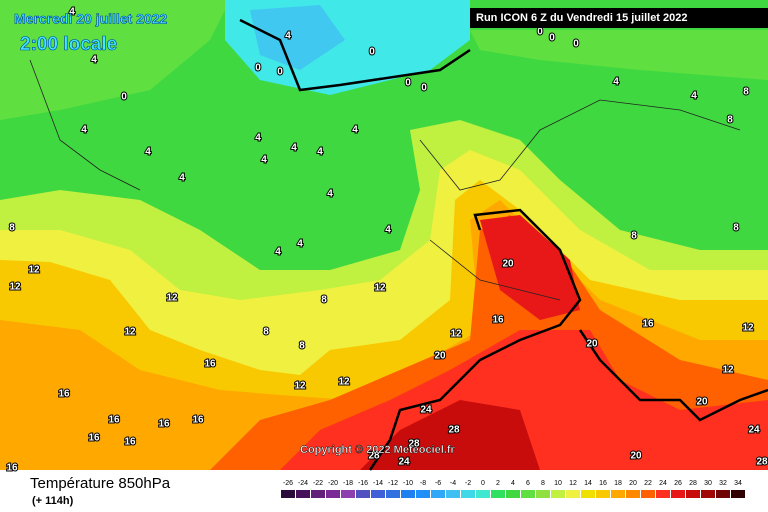 This screenshot has width=768, height=512. I want to click on legend-tick-label: -20, so click(333, 483).